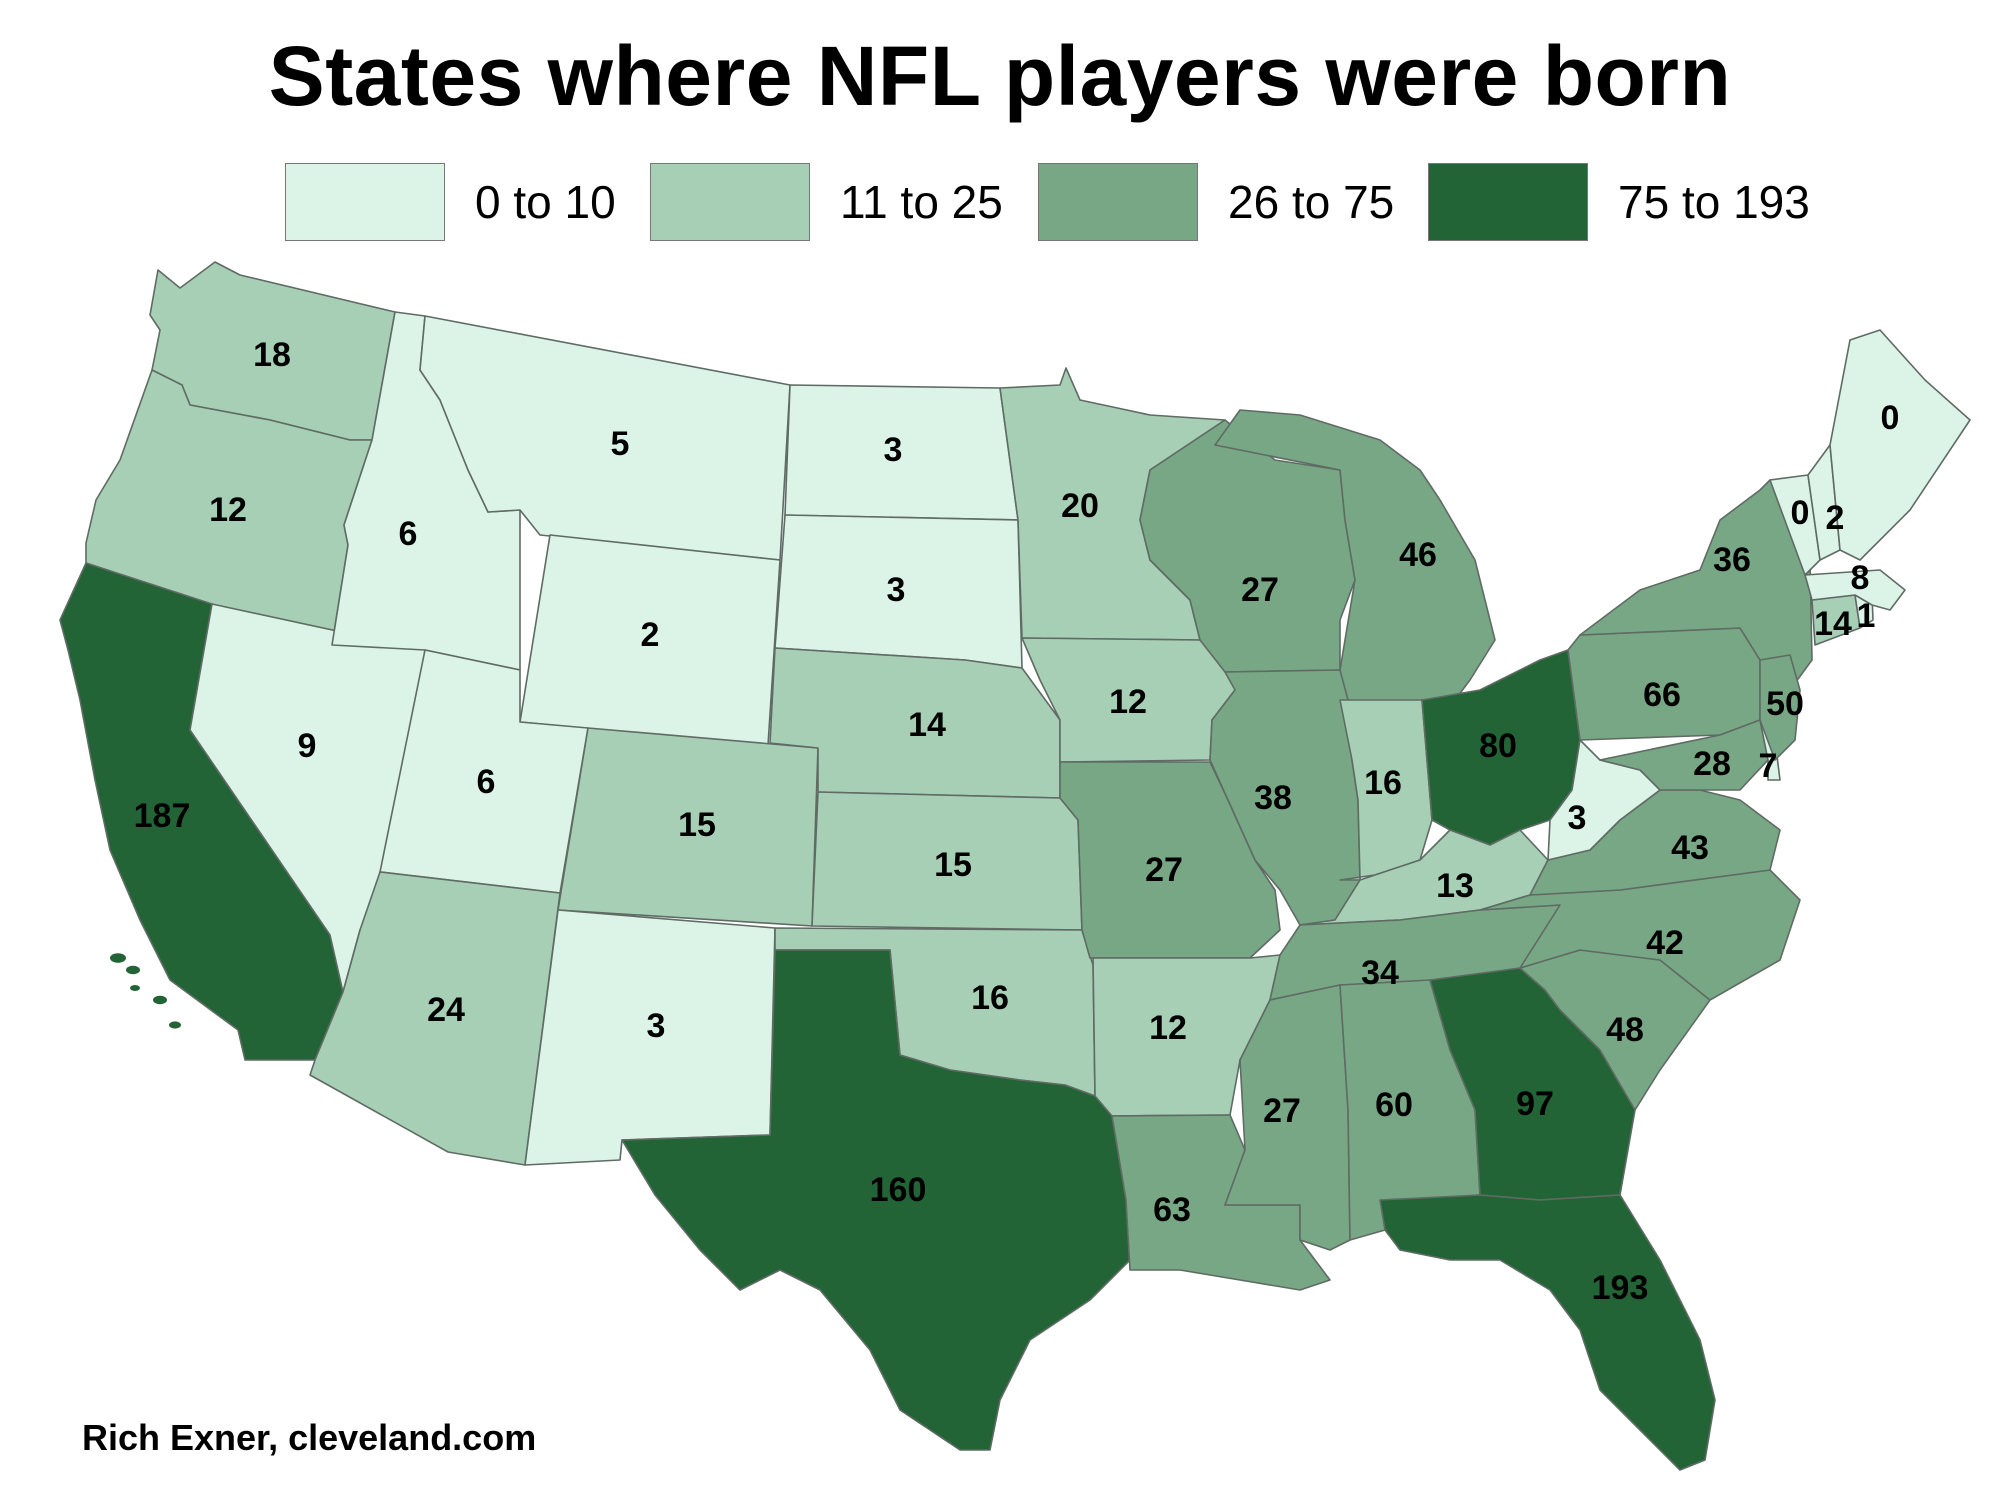 The image size is (2000, 1497). What do you see at coordinates (1732, 560) in the screenshot?
I see `state-label-ny: 36` at bounding box center [1732, 560].